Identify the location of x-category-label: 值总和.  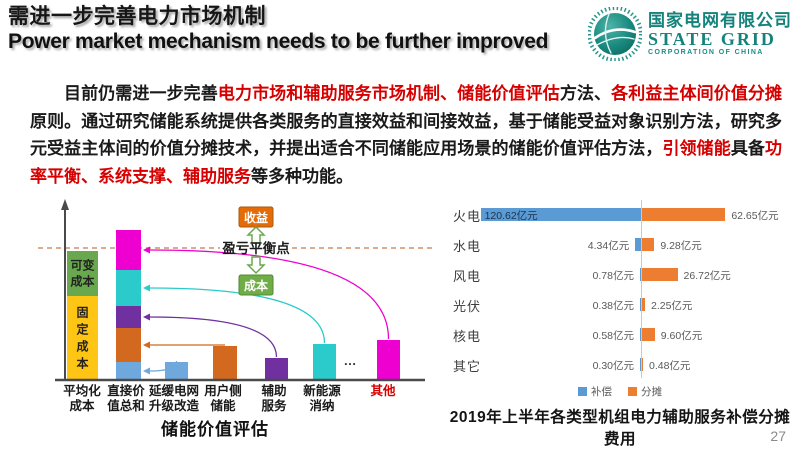
(126, 405).